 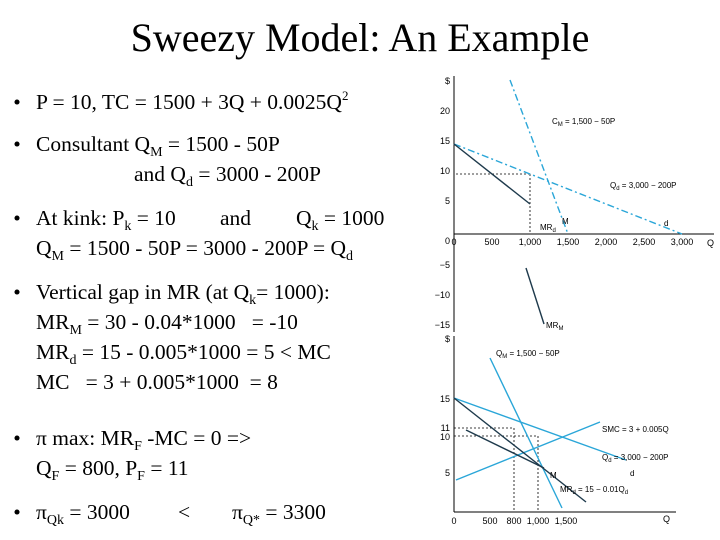 I want to click on bullet-text: Consultant QM = 1500 - 50P, so click(x=158, y=146).